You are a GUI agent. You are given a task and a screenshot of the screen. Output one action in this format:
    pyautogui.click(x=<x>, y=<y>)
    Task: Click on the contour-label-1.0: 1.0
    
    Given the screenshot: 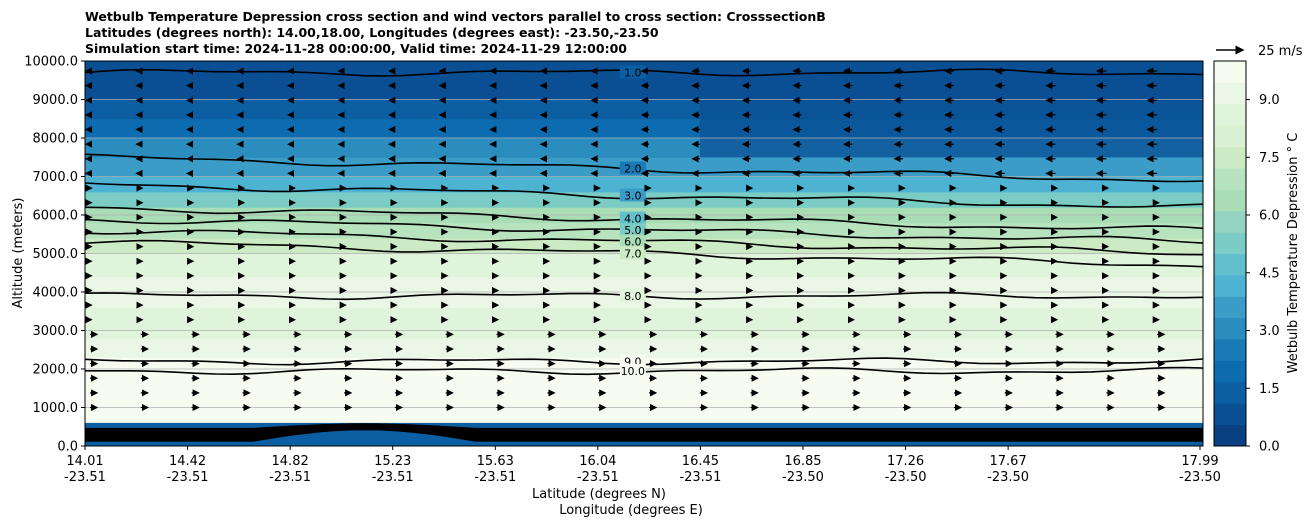 What is the action you would take?
    pyautogui.click(x=633, y=73)
    